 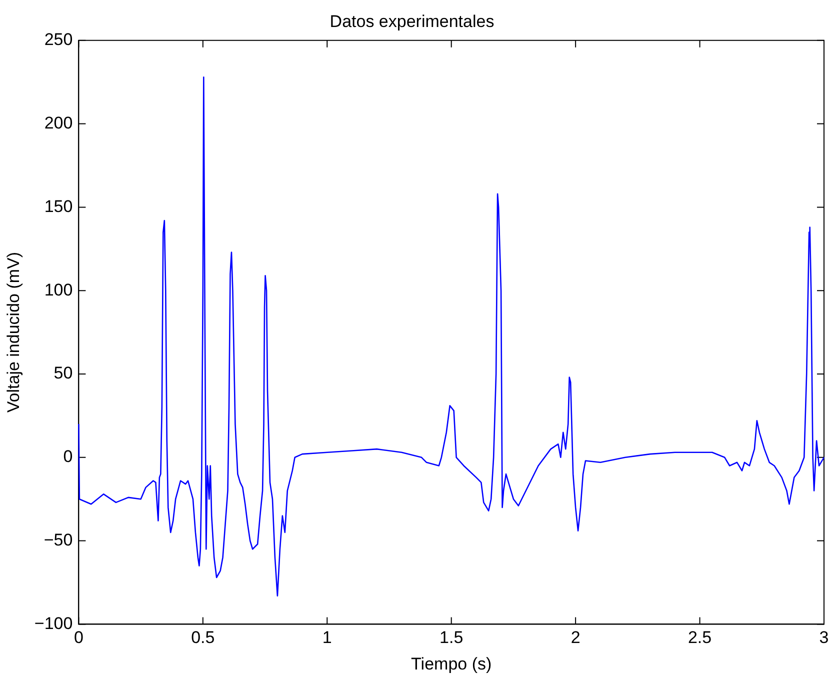 I want to click on y-tick-label: 200, so click(x=58, y=122).